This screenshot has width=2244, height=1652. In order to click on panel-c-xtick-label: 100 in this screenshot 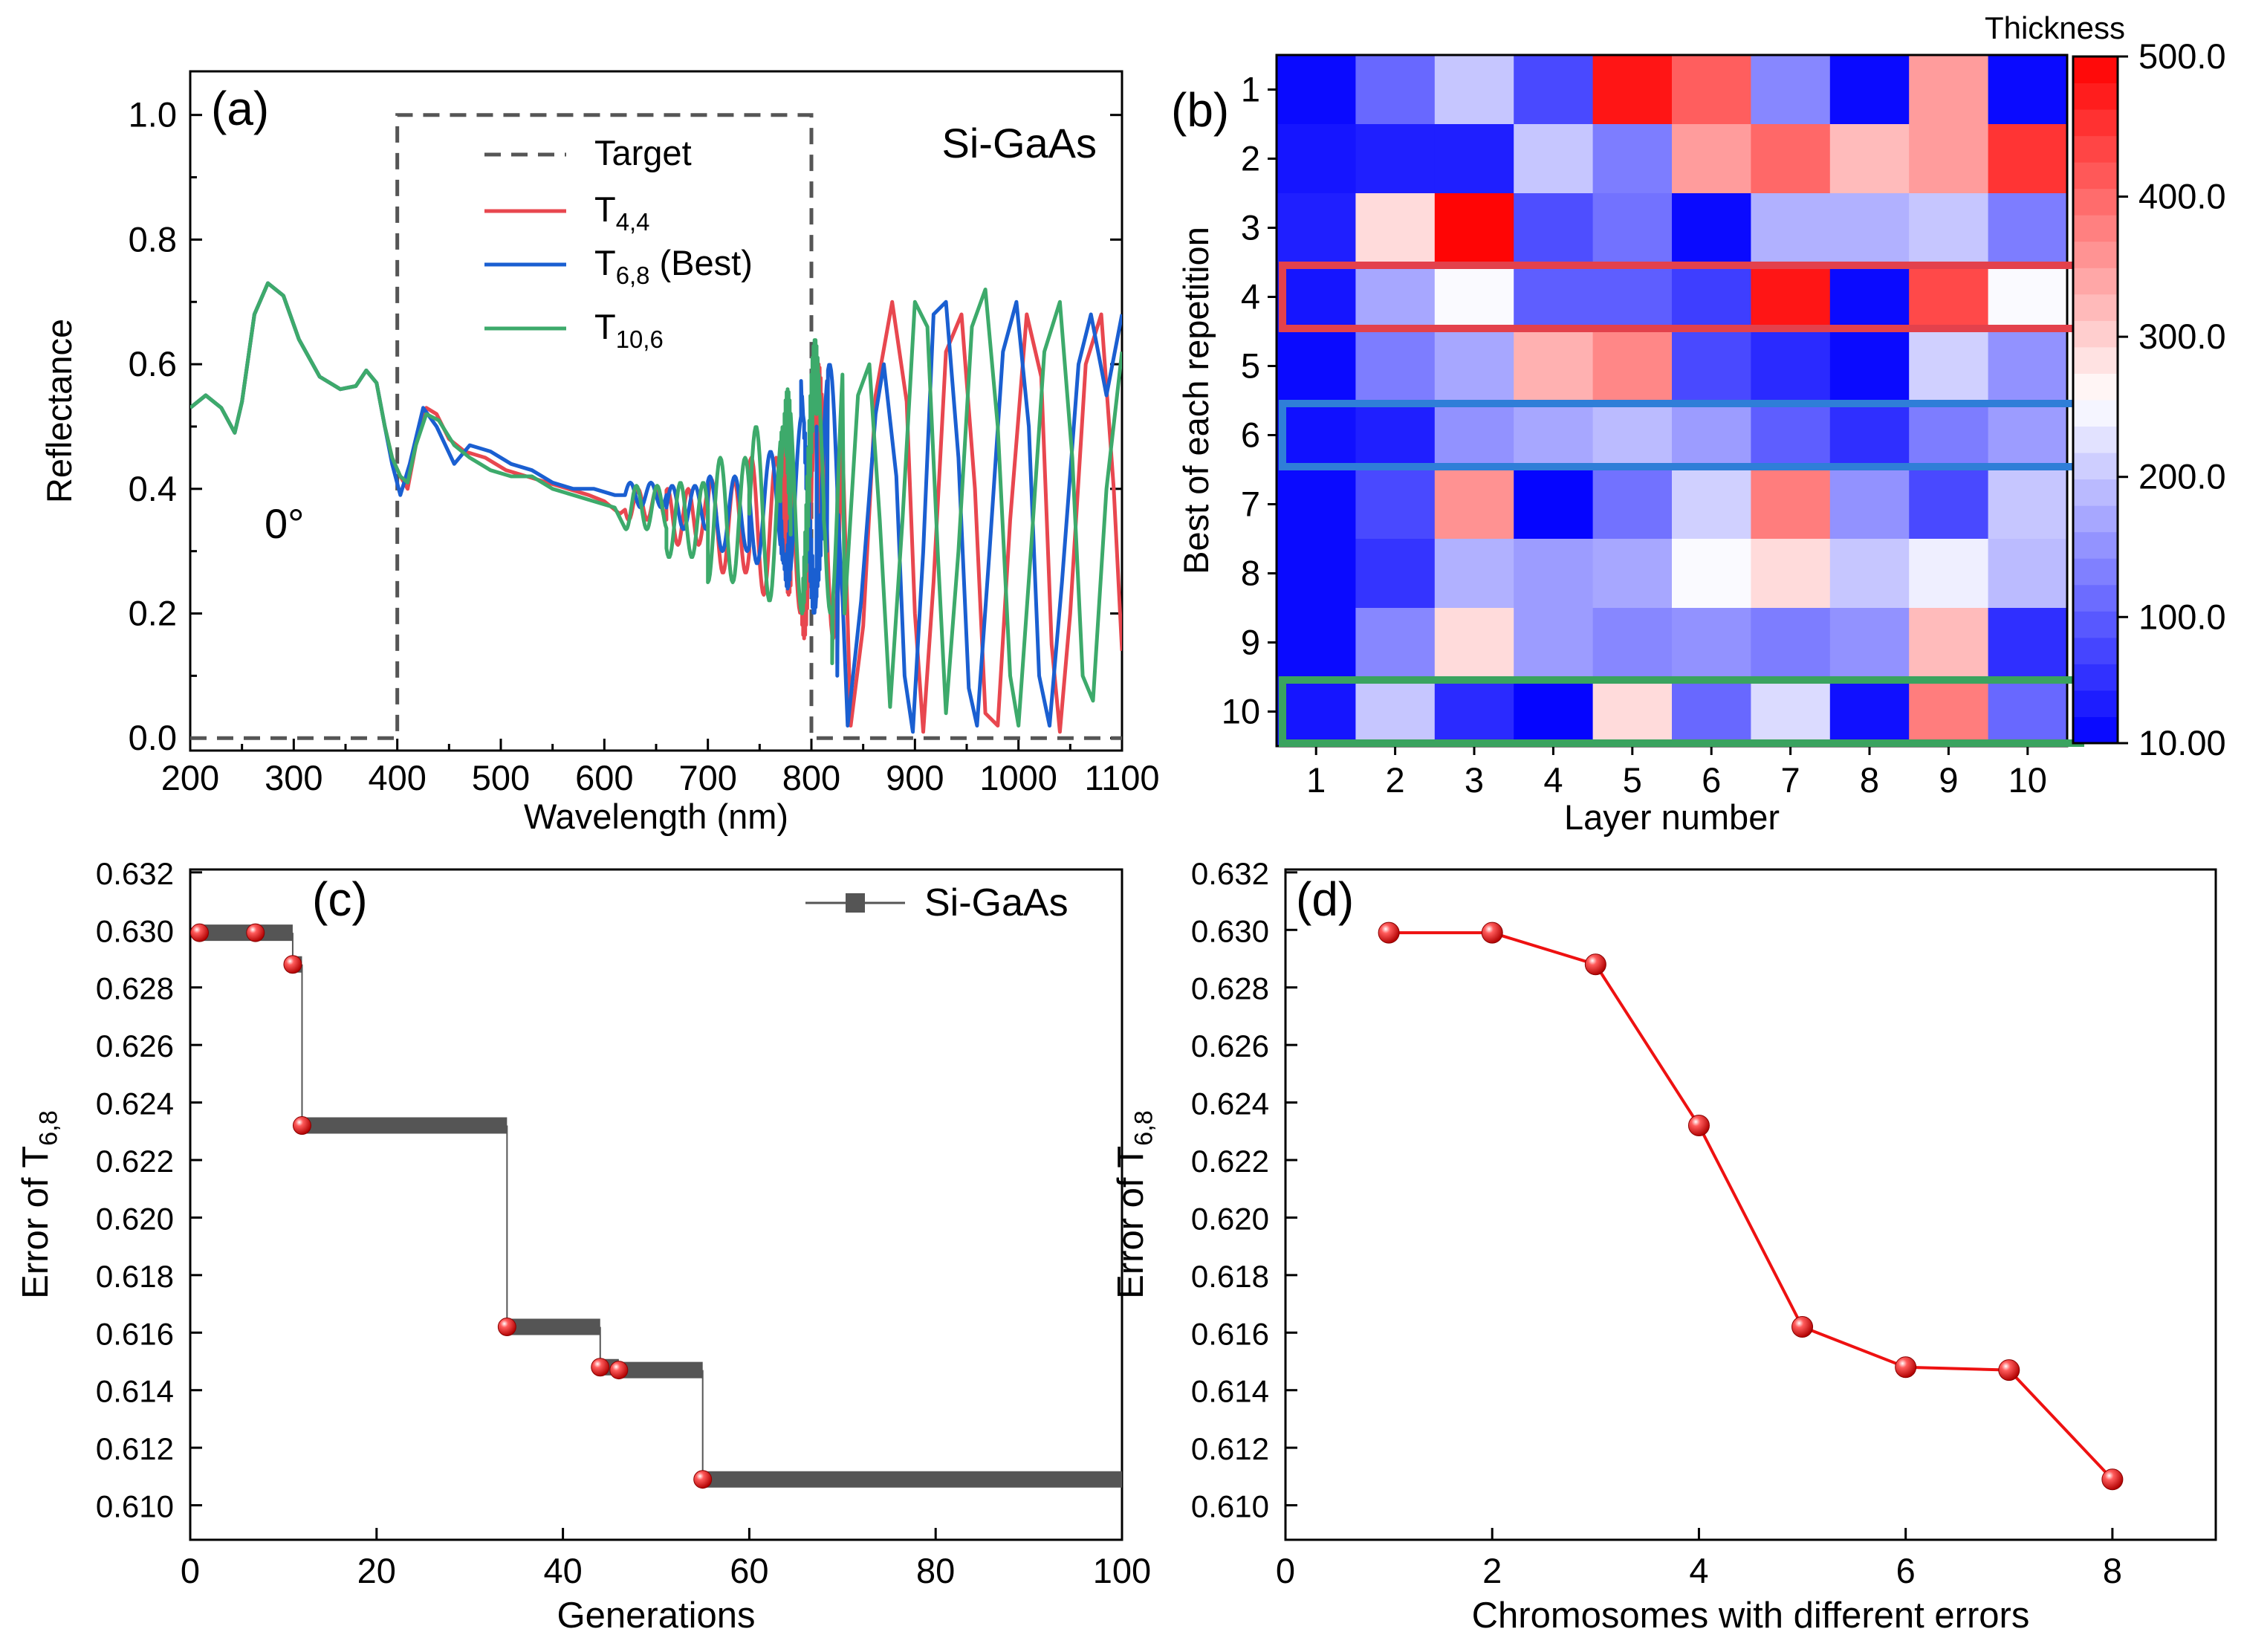, I will do `click(1122, 1570)`.